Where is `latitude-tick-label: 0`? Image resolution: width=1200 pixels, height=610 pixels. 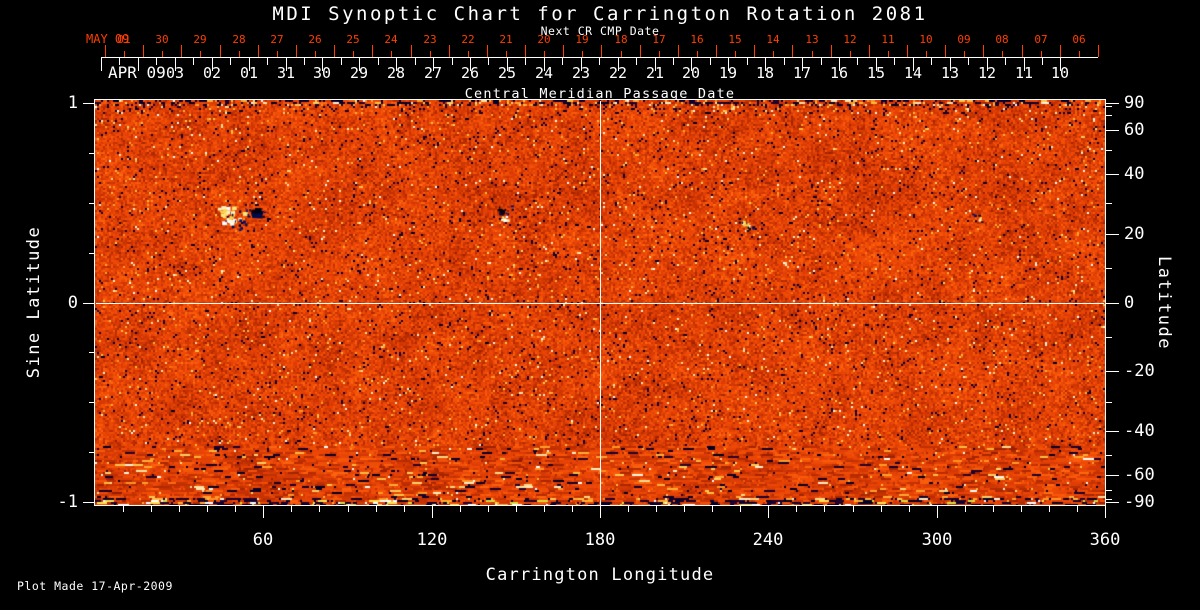 latitude-tick-label: 0 is located at coordinates (1129, 303).